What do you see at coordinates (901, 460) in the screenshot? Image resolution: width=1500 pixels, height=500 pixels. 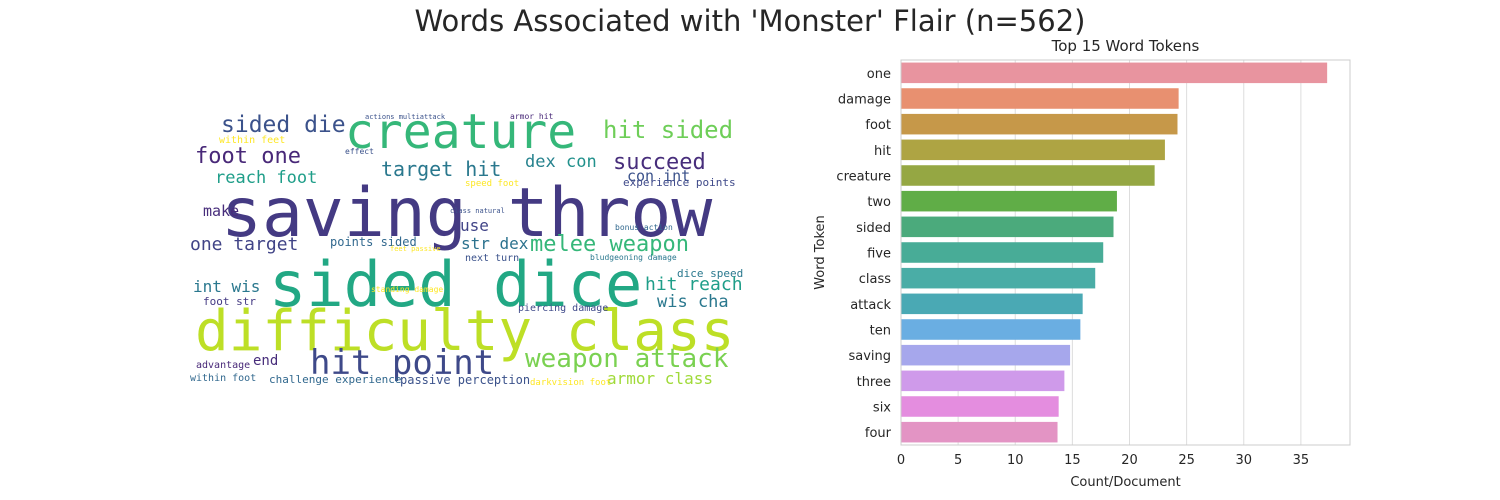 I see `x-tick-label: 0` at bounding box center [901, 460].